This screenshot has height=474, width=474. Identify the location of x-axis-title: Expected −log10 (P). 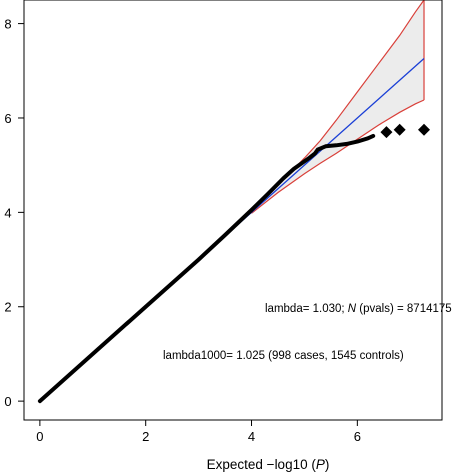
(268, 464).